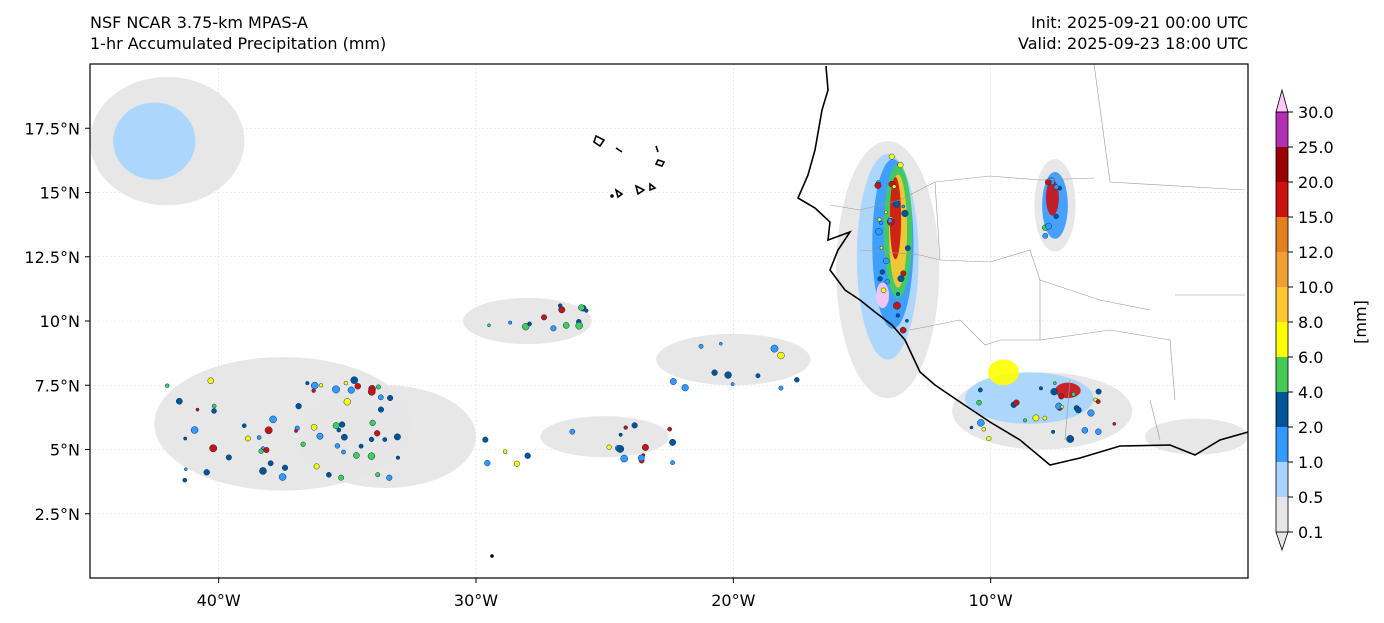  I want to click on colorbar-tick-label: 0.5, so click(1310, 497).